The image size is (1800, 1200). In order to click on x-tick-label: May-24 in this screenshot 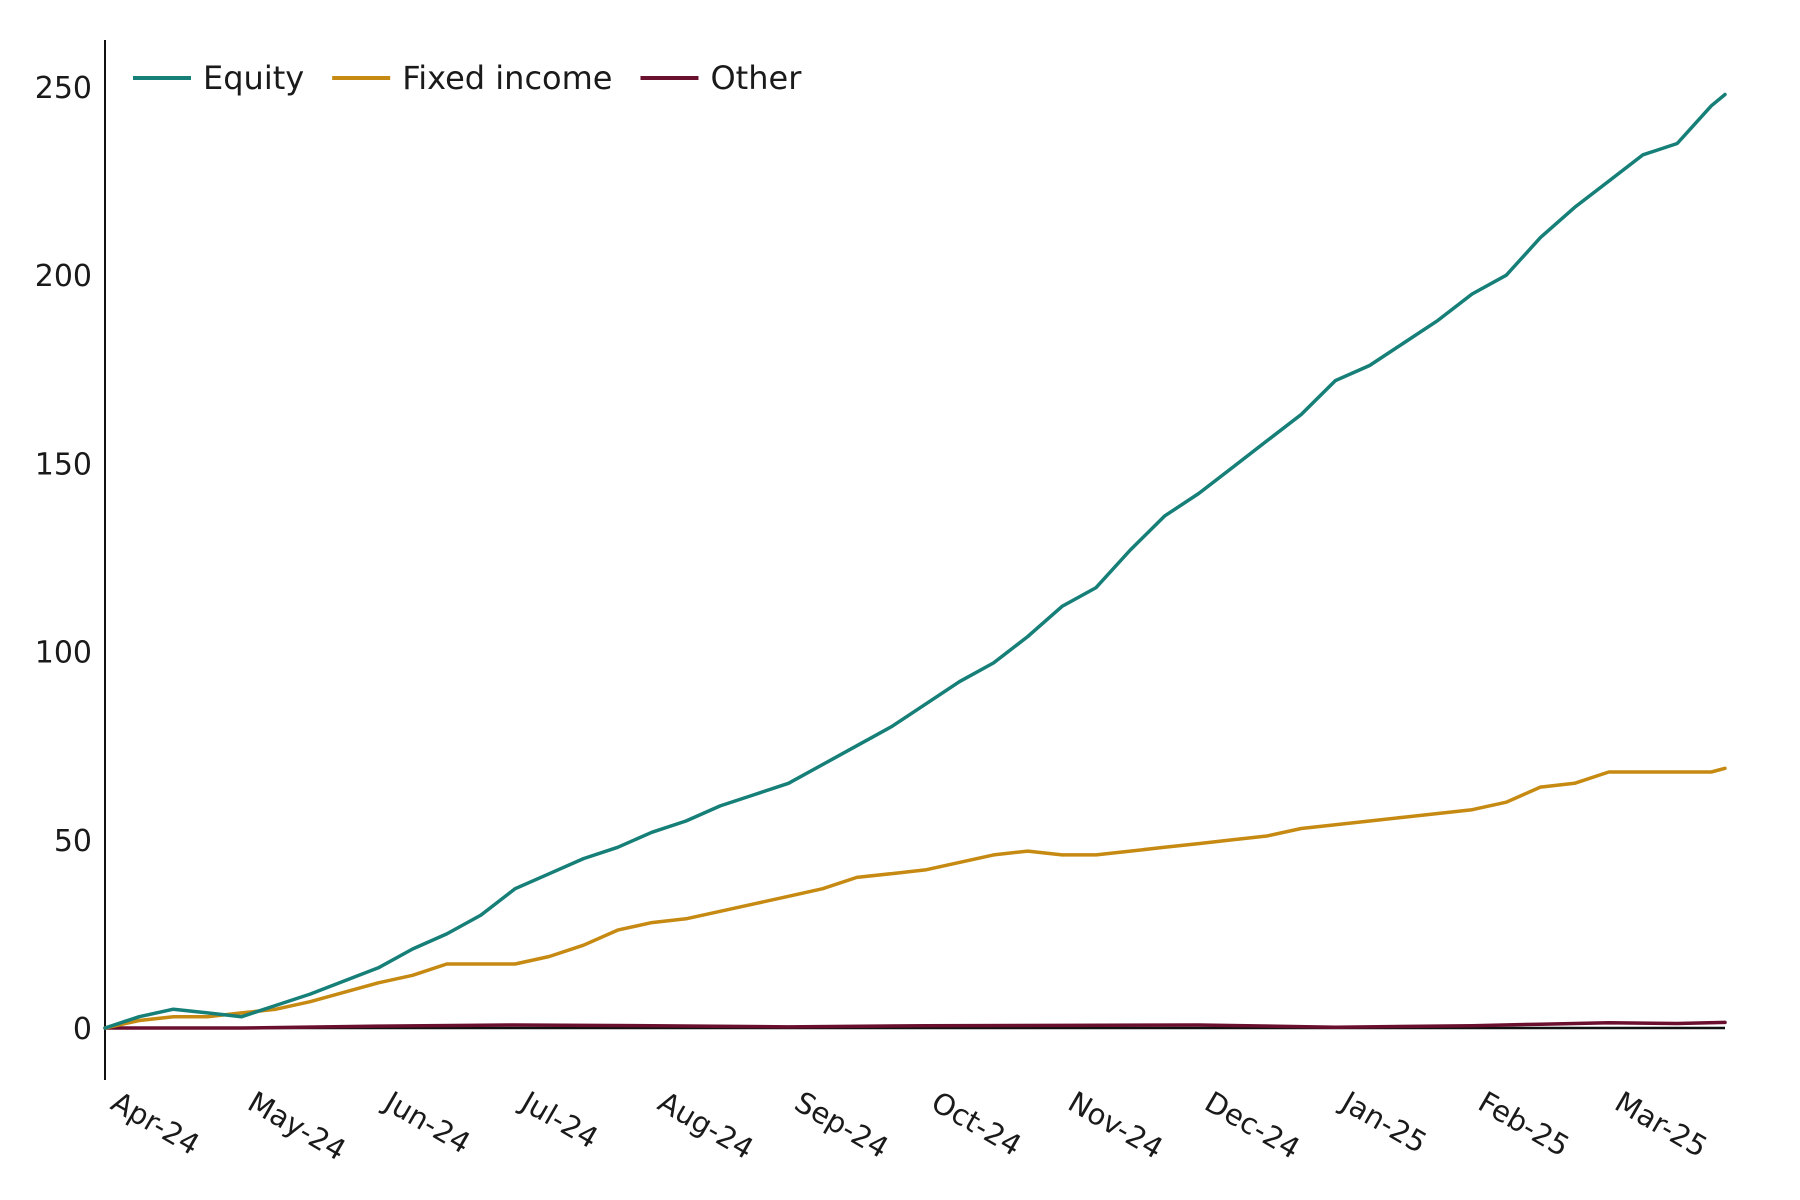, I will do `click(297, 1126)`.